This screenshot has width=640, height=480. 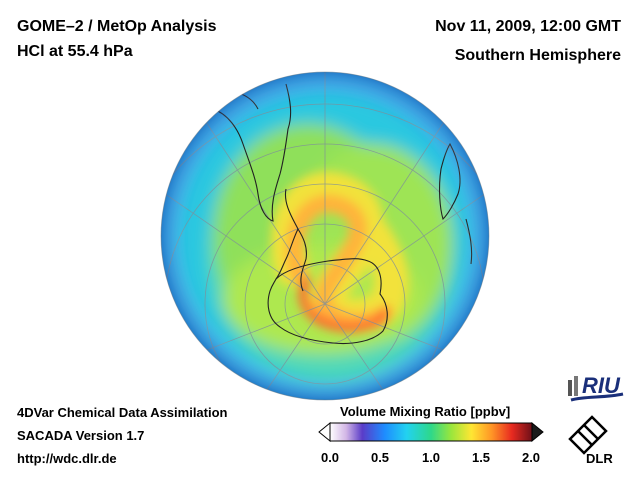 I want to click on map-title: GOME–2 / MetOp Analysis, so click(x=117, y=26).